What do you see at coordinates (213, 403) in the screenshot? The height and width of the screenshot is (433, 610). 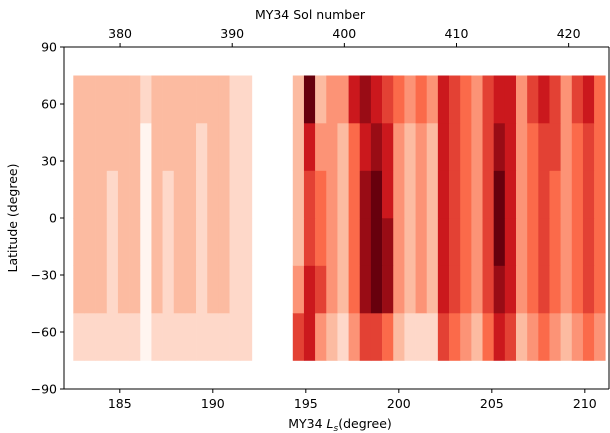 I see `x-tick-label: 190` at bounding box center [213, 403].